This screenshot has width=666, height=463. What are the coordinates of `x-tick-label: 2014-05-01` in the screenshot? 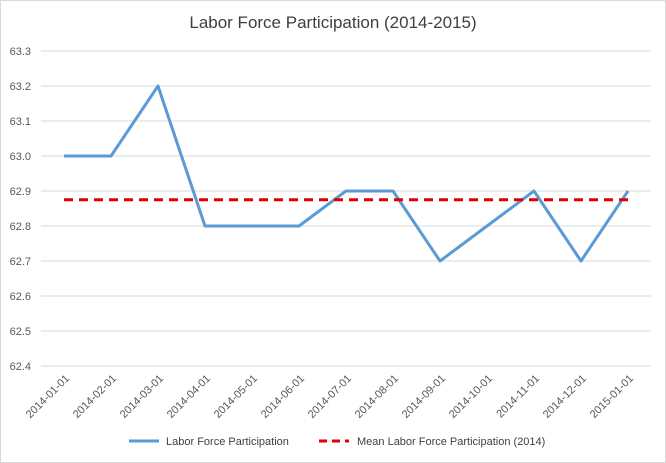 It's located at (236, 397).